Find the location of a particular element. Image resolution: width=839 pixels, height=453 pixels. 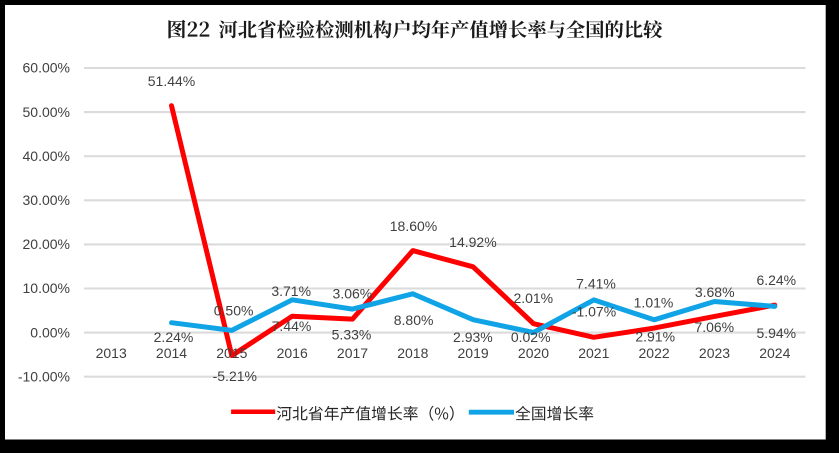

svg-text: 0.02% is located at coordinates (531, 337).